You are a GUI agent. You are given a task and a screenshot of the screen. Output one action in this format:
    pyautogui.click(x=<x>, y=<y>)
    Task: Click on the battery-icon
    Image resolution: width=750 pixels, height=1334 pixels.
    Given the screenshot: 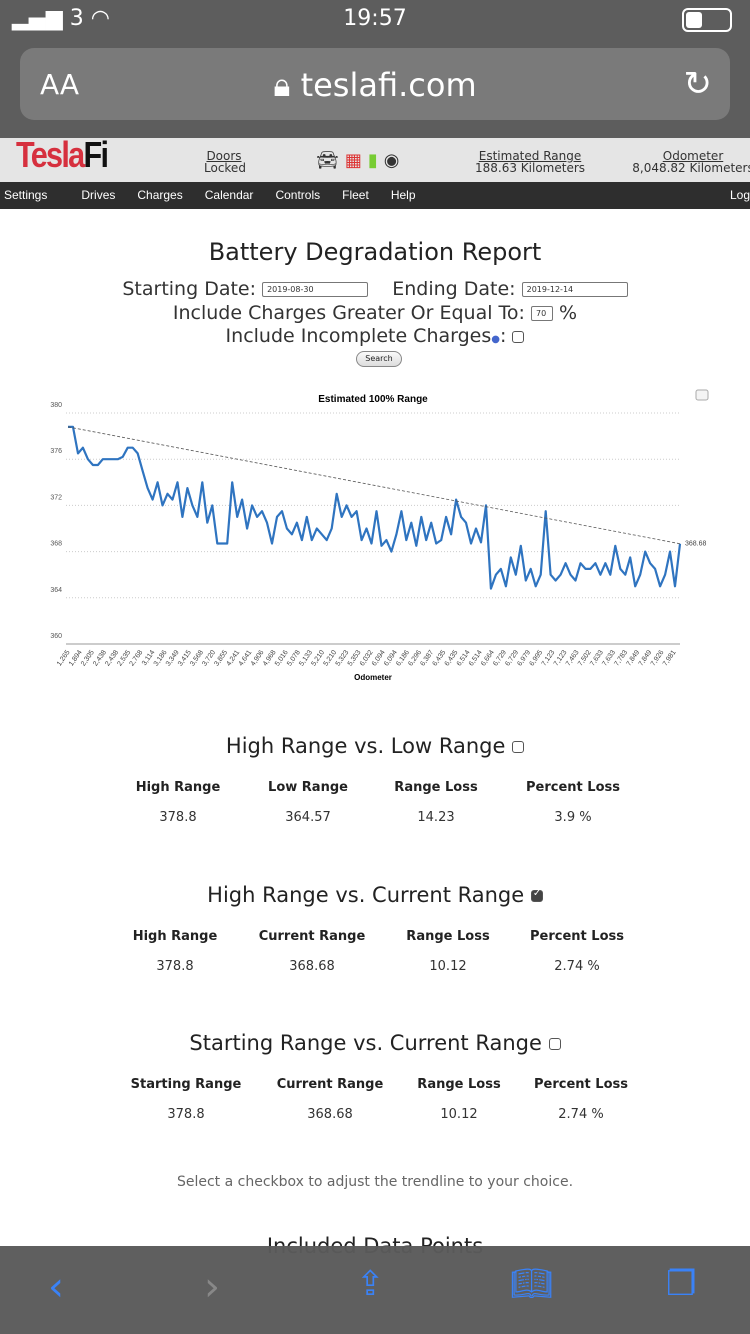 What is the action you would take?
    pyautogui.click(x=707, y=20)
    